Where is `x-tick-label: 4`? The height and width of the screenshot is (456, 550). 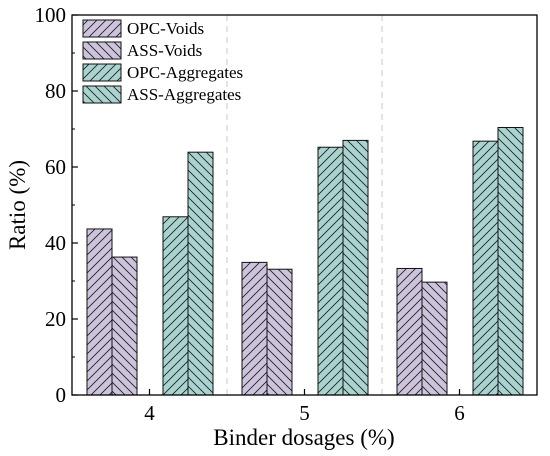
x-tick-label: 4 is located at coordinates (149, 413).